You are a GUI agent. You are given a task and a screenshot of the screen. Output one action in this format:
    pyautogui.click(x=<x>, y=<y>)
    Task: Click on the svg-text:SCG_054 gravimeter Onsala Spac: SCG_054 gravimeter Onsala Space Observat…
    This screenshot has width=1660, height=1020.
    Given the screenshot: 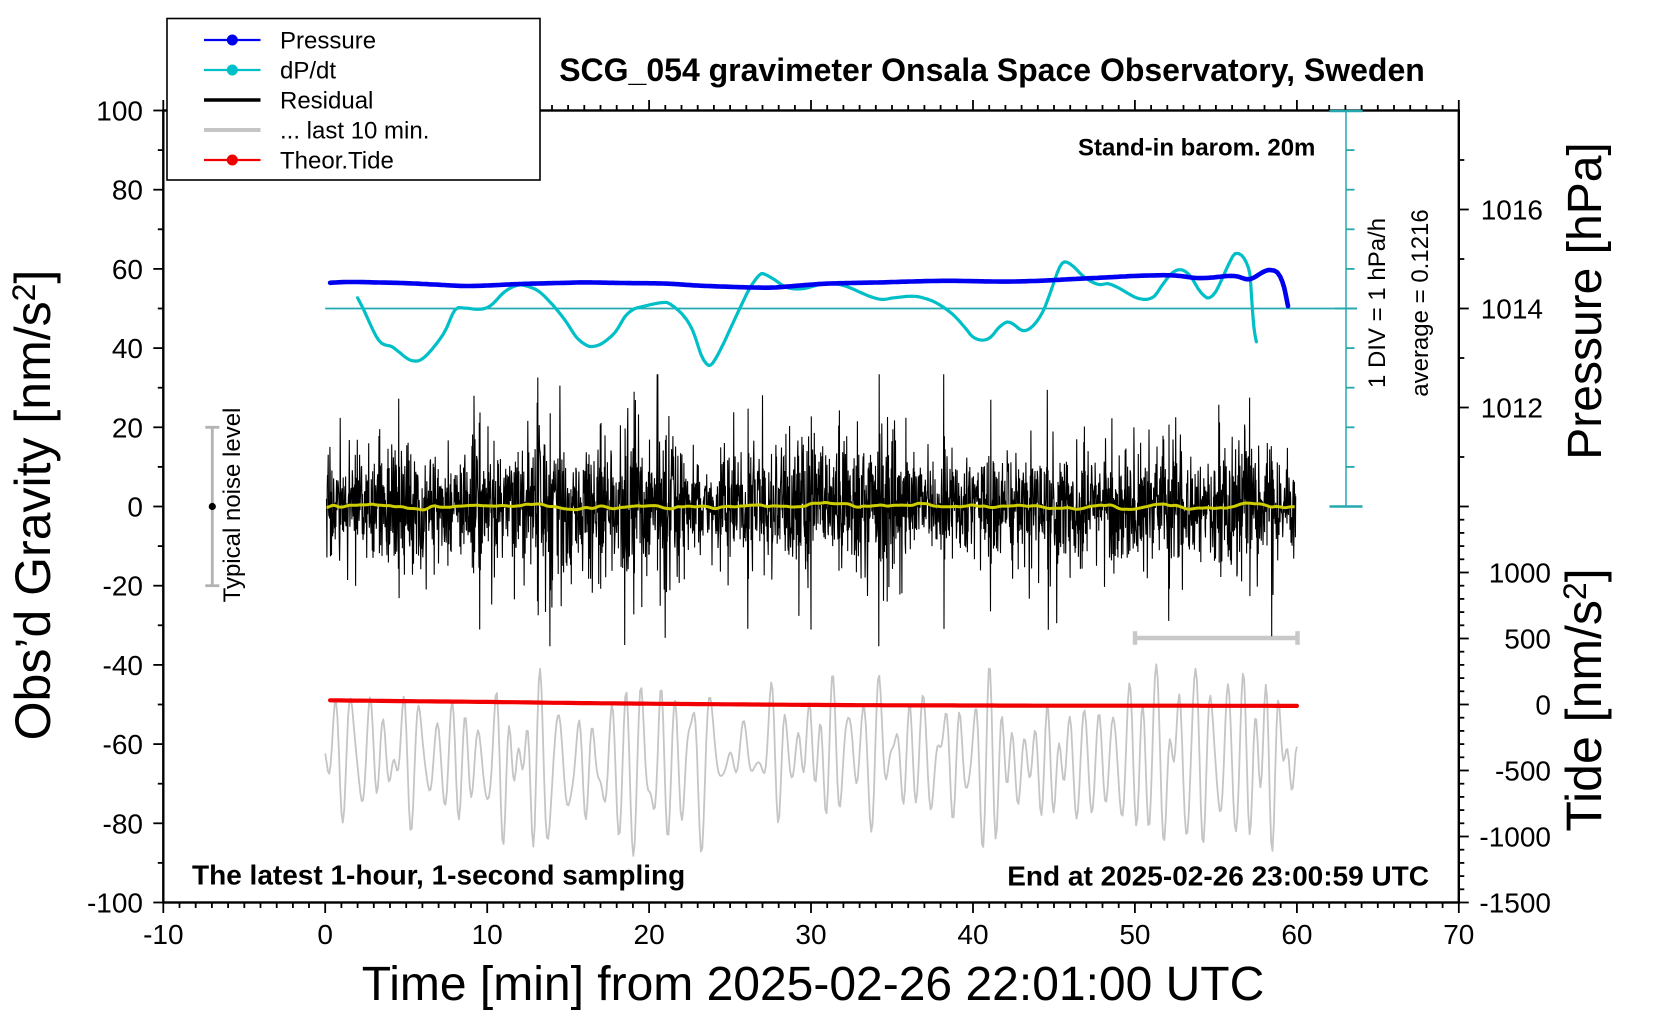 What is the action you would take?
    pyautogui.click(x=992, y=70)
    